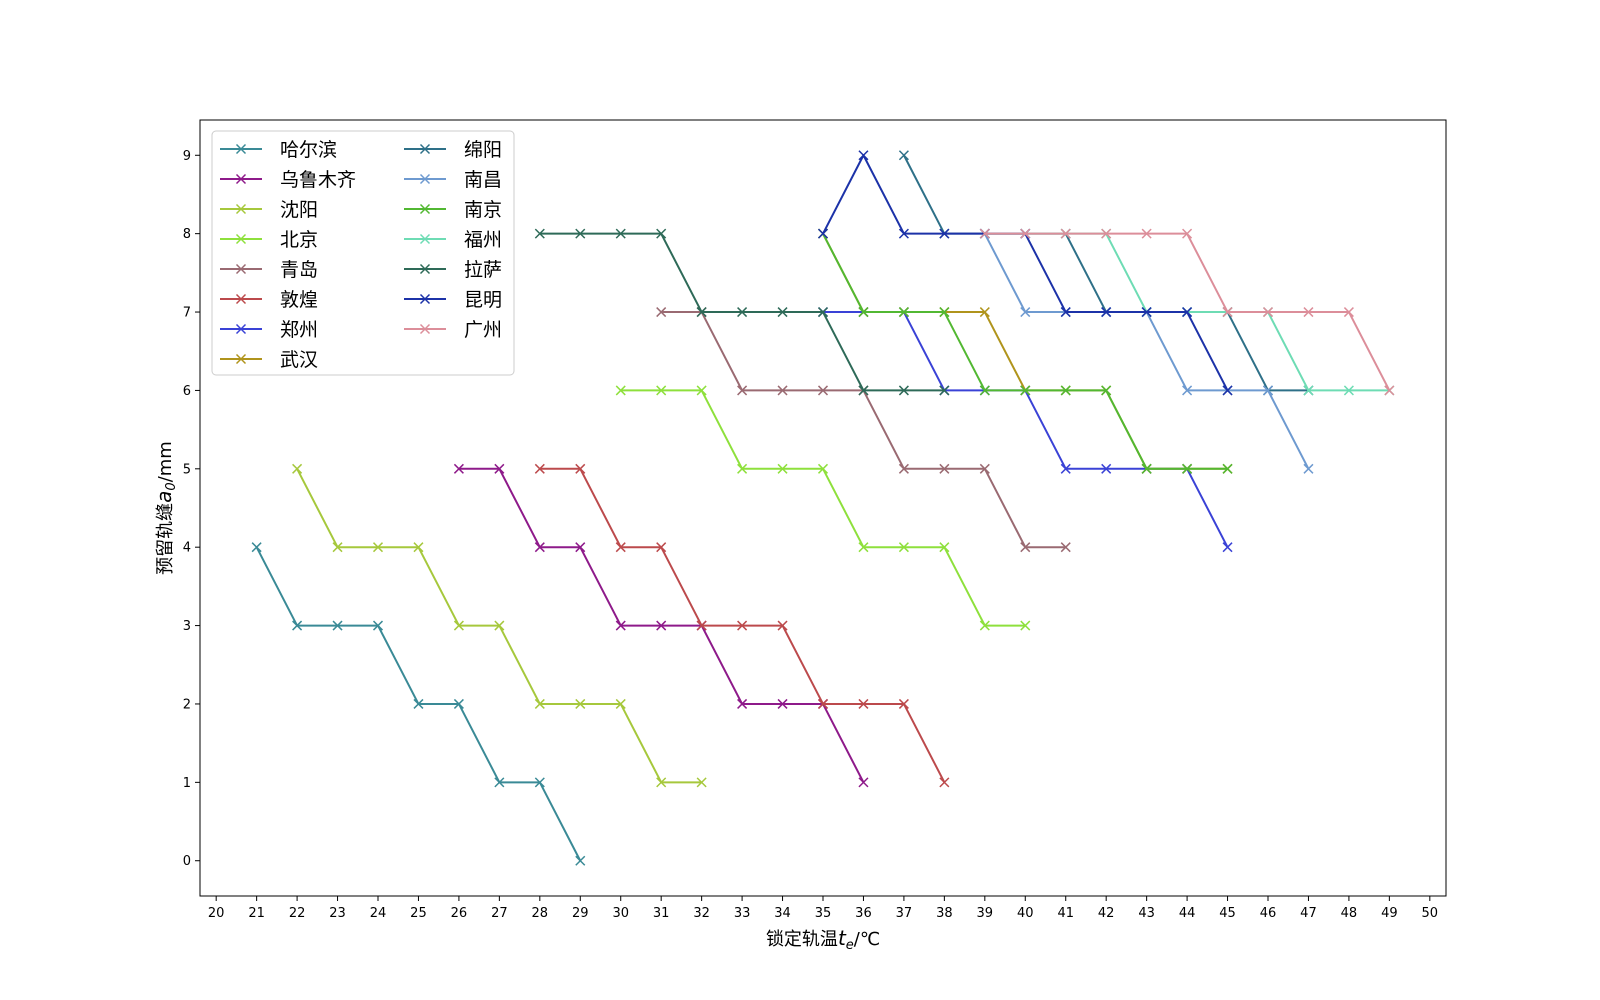  I want to click on y-tick-label: 7, so click(187, 313).